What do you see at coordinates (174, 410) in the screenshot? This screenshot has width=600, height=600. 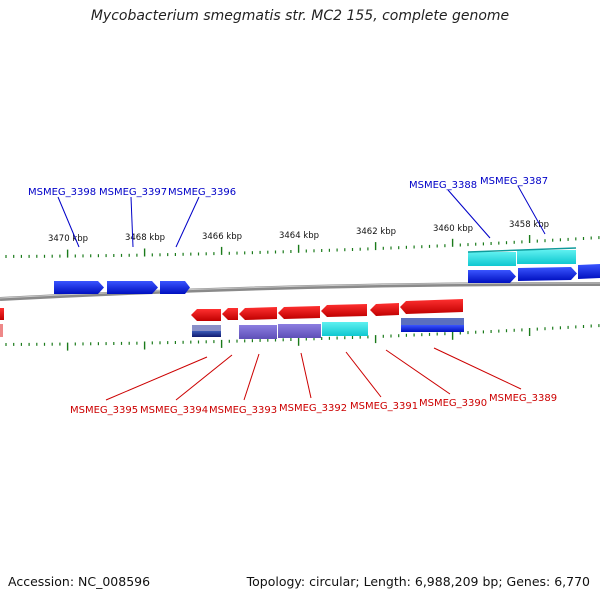 I see `gene-label-MSMEG_3394: MSMEG_3394` at bounding box center [174, 410].